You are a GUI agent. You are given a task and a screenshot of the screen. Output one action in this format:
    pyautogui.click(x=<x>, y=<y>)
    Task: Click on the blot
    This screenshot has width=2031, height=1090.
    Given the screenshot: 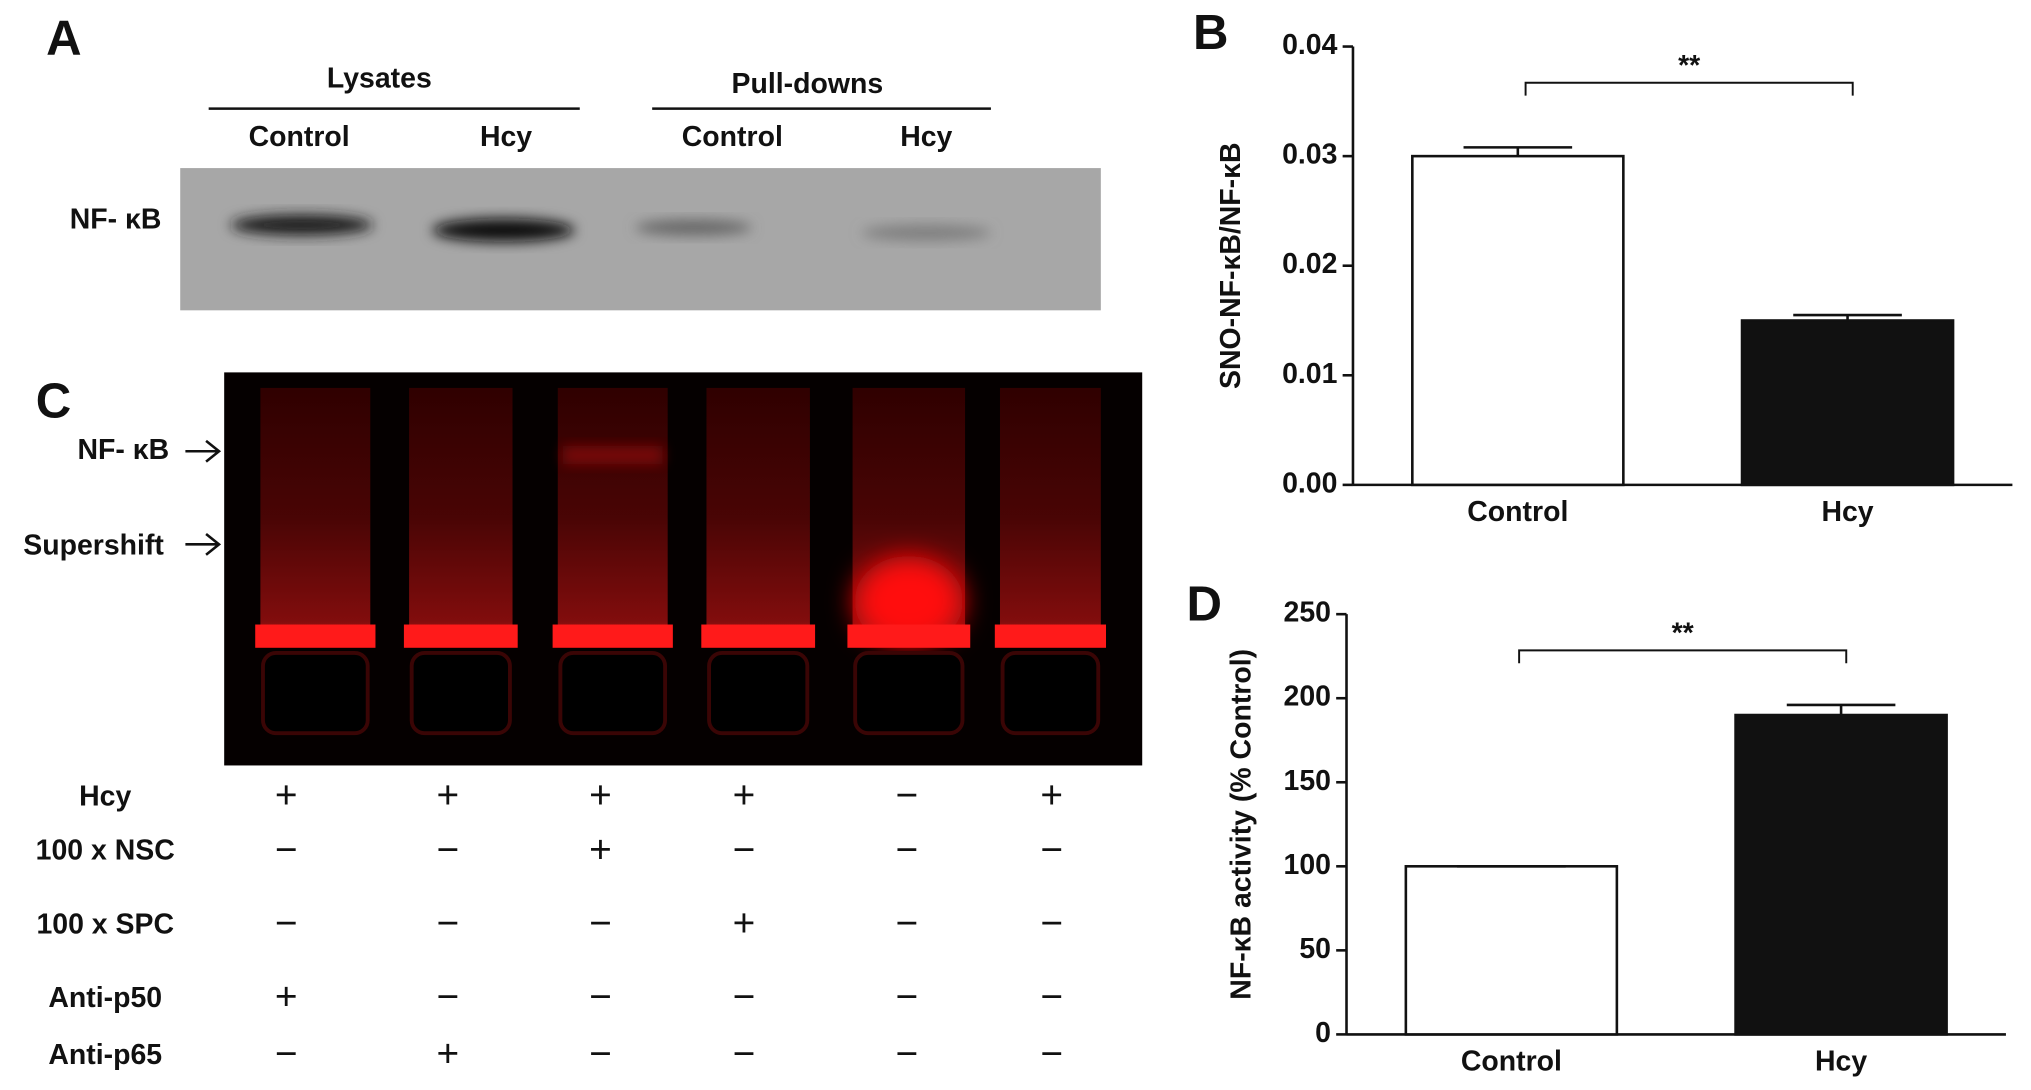 What is the action you would take?
    pyautogui.click(x=640, y=239)
    